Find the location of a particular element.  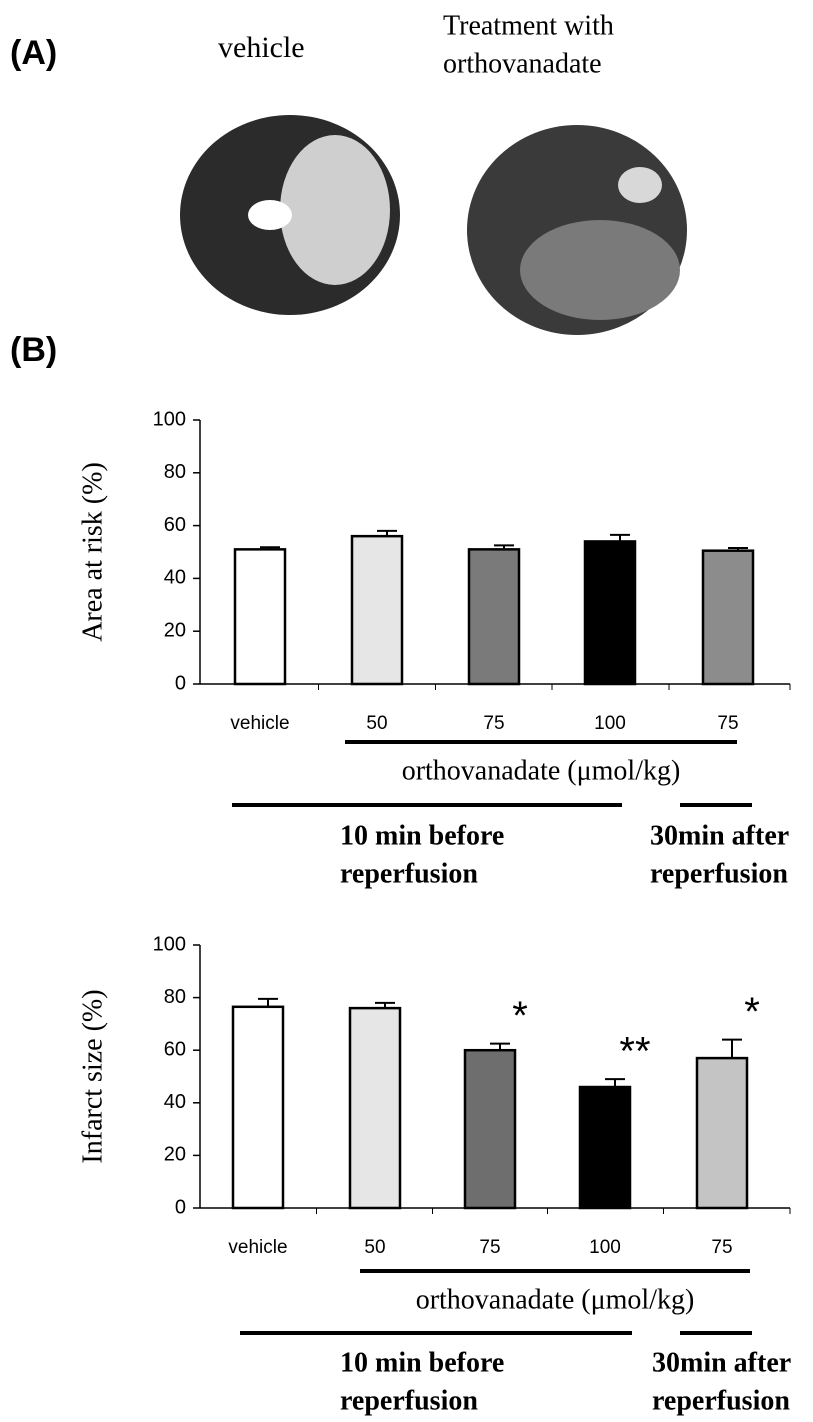

panel-label: (B) is located at coordinates (33, 350).